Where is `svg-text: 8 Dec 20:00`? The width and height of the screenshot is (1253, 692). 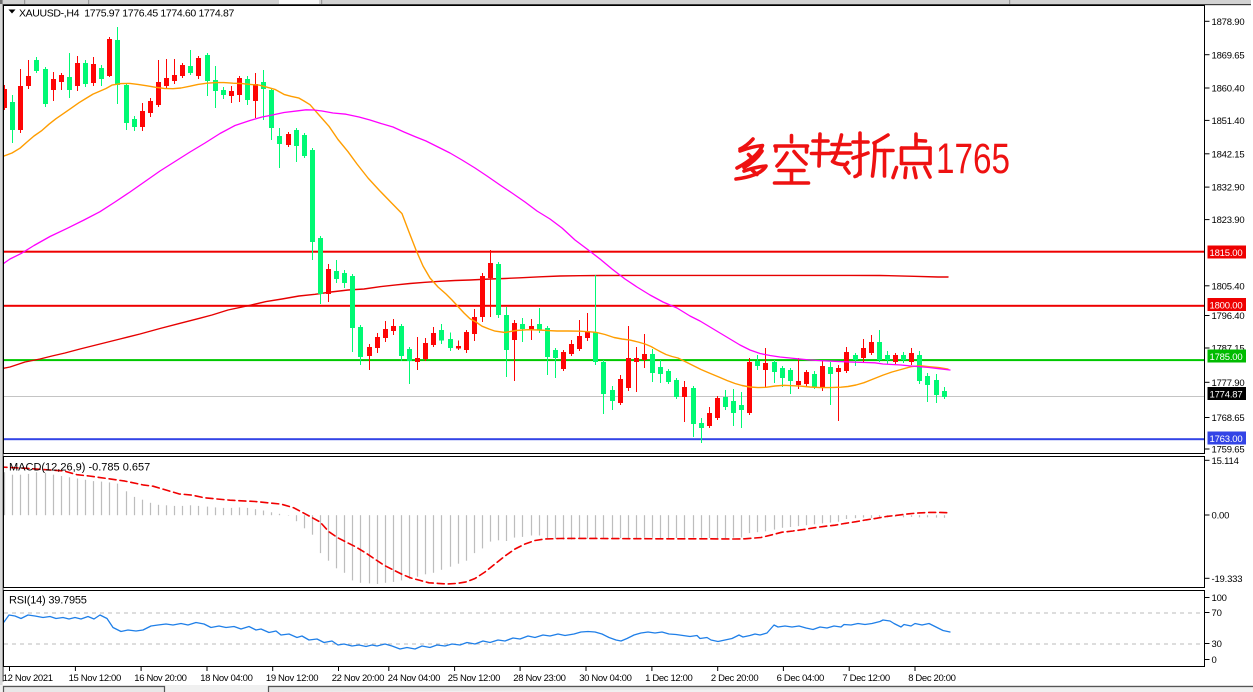
svg-text: 8 Dec 20:00 is located at coordinates (931, 678).